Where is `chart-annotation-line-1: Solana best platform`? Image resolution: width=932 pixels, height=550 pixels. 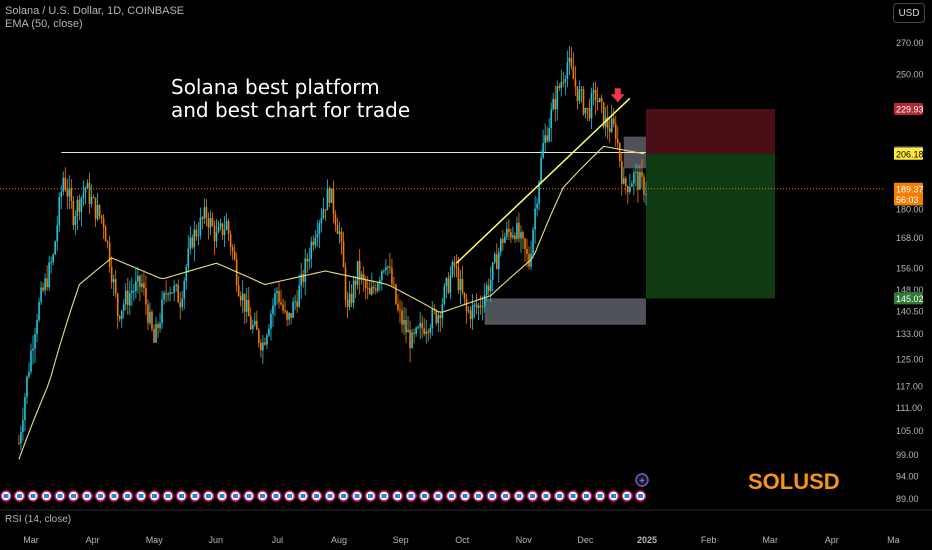 chart-annotation-line-1: Solana best platform is located at coordinates (275, 87).